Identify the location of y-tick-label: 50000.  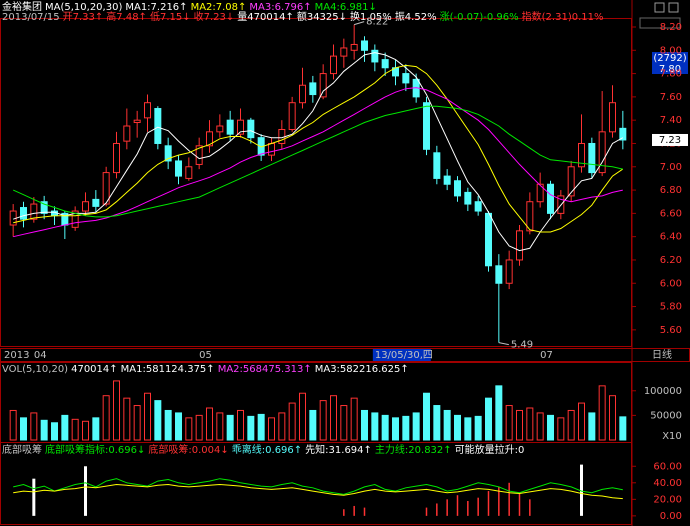
(666, 415).